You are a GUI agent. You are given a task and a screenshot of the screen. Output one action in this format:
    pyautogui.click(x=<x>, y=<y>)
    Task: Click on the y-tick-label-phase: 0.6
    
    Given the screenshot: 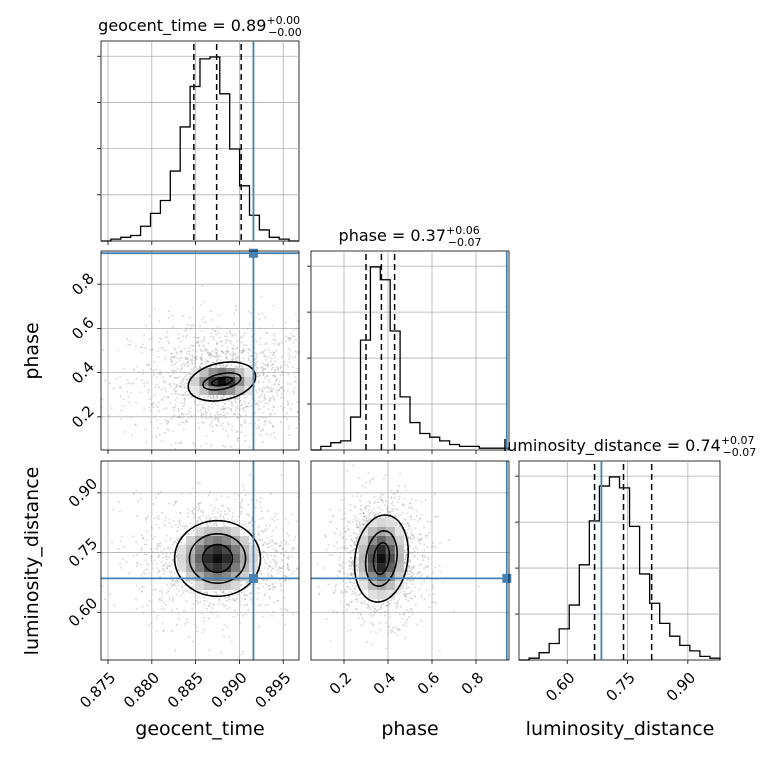 What is the action you would take?
    pyautogui.click(x=83, y=329)
    